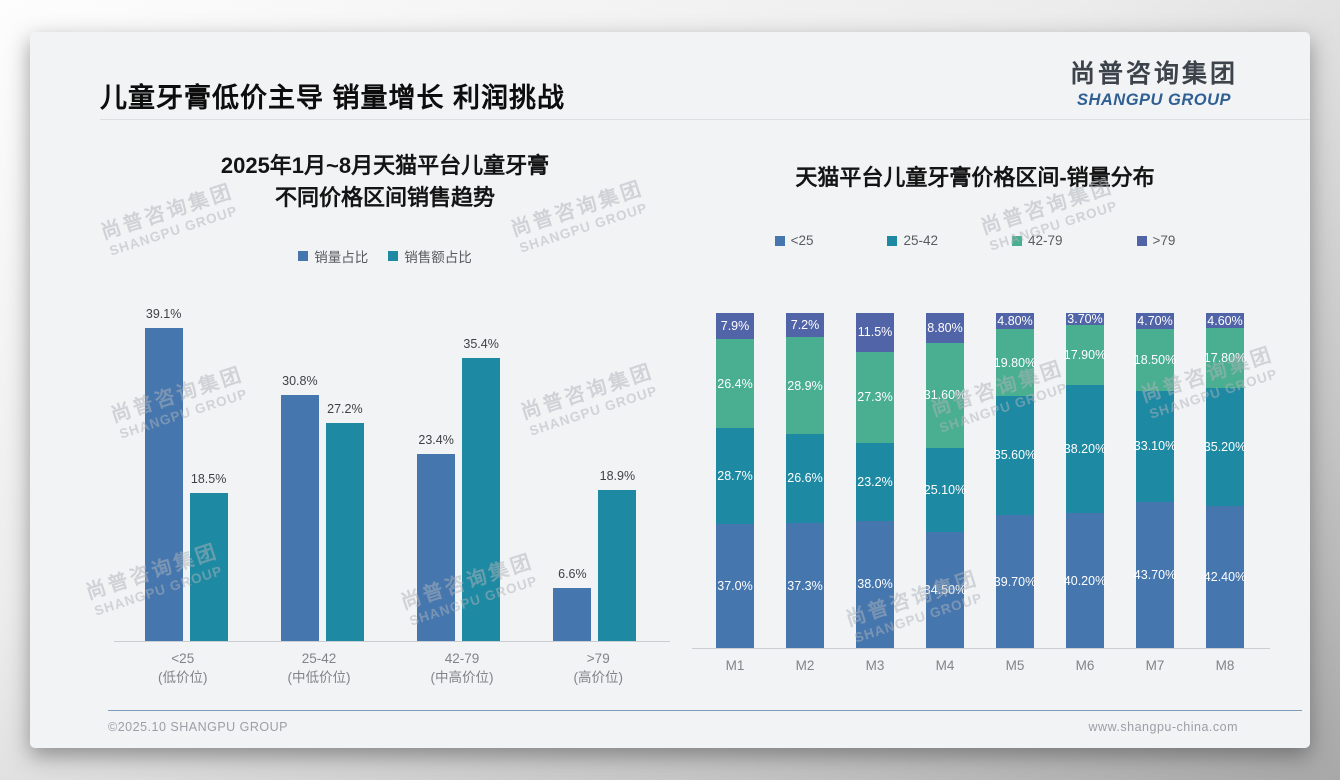  What do you see at coordinates (705, 710) in the screenshot?
I see `footer-divider` at bounding box center [705, 710].